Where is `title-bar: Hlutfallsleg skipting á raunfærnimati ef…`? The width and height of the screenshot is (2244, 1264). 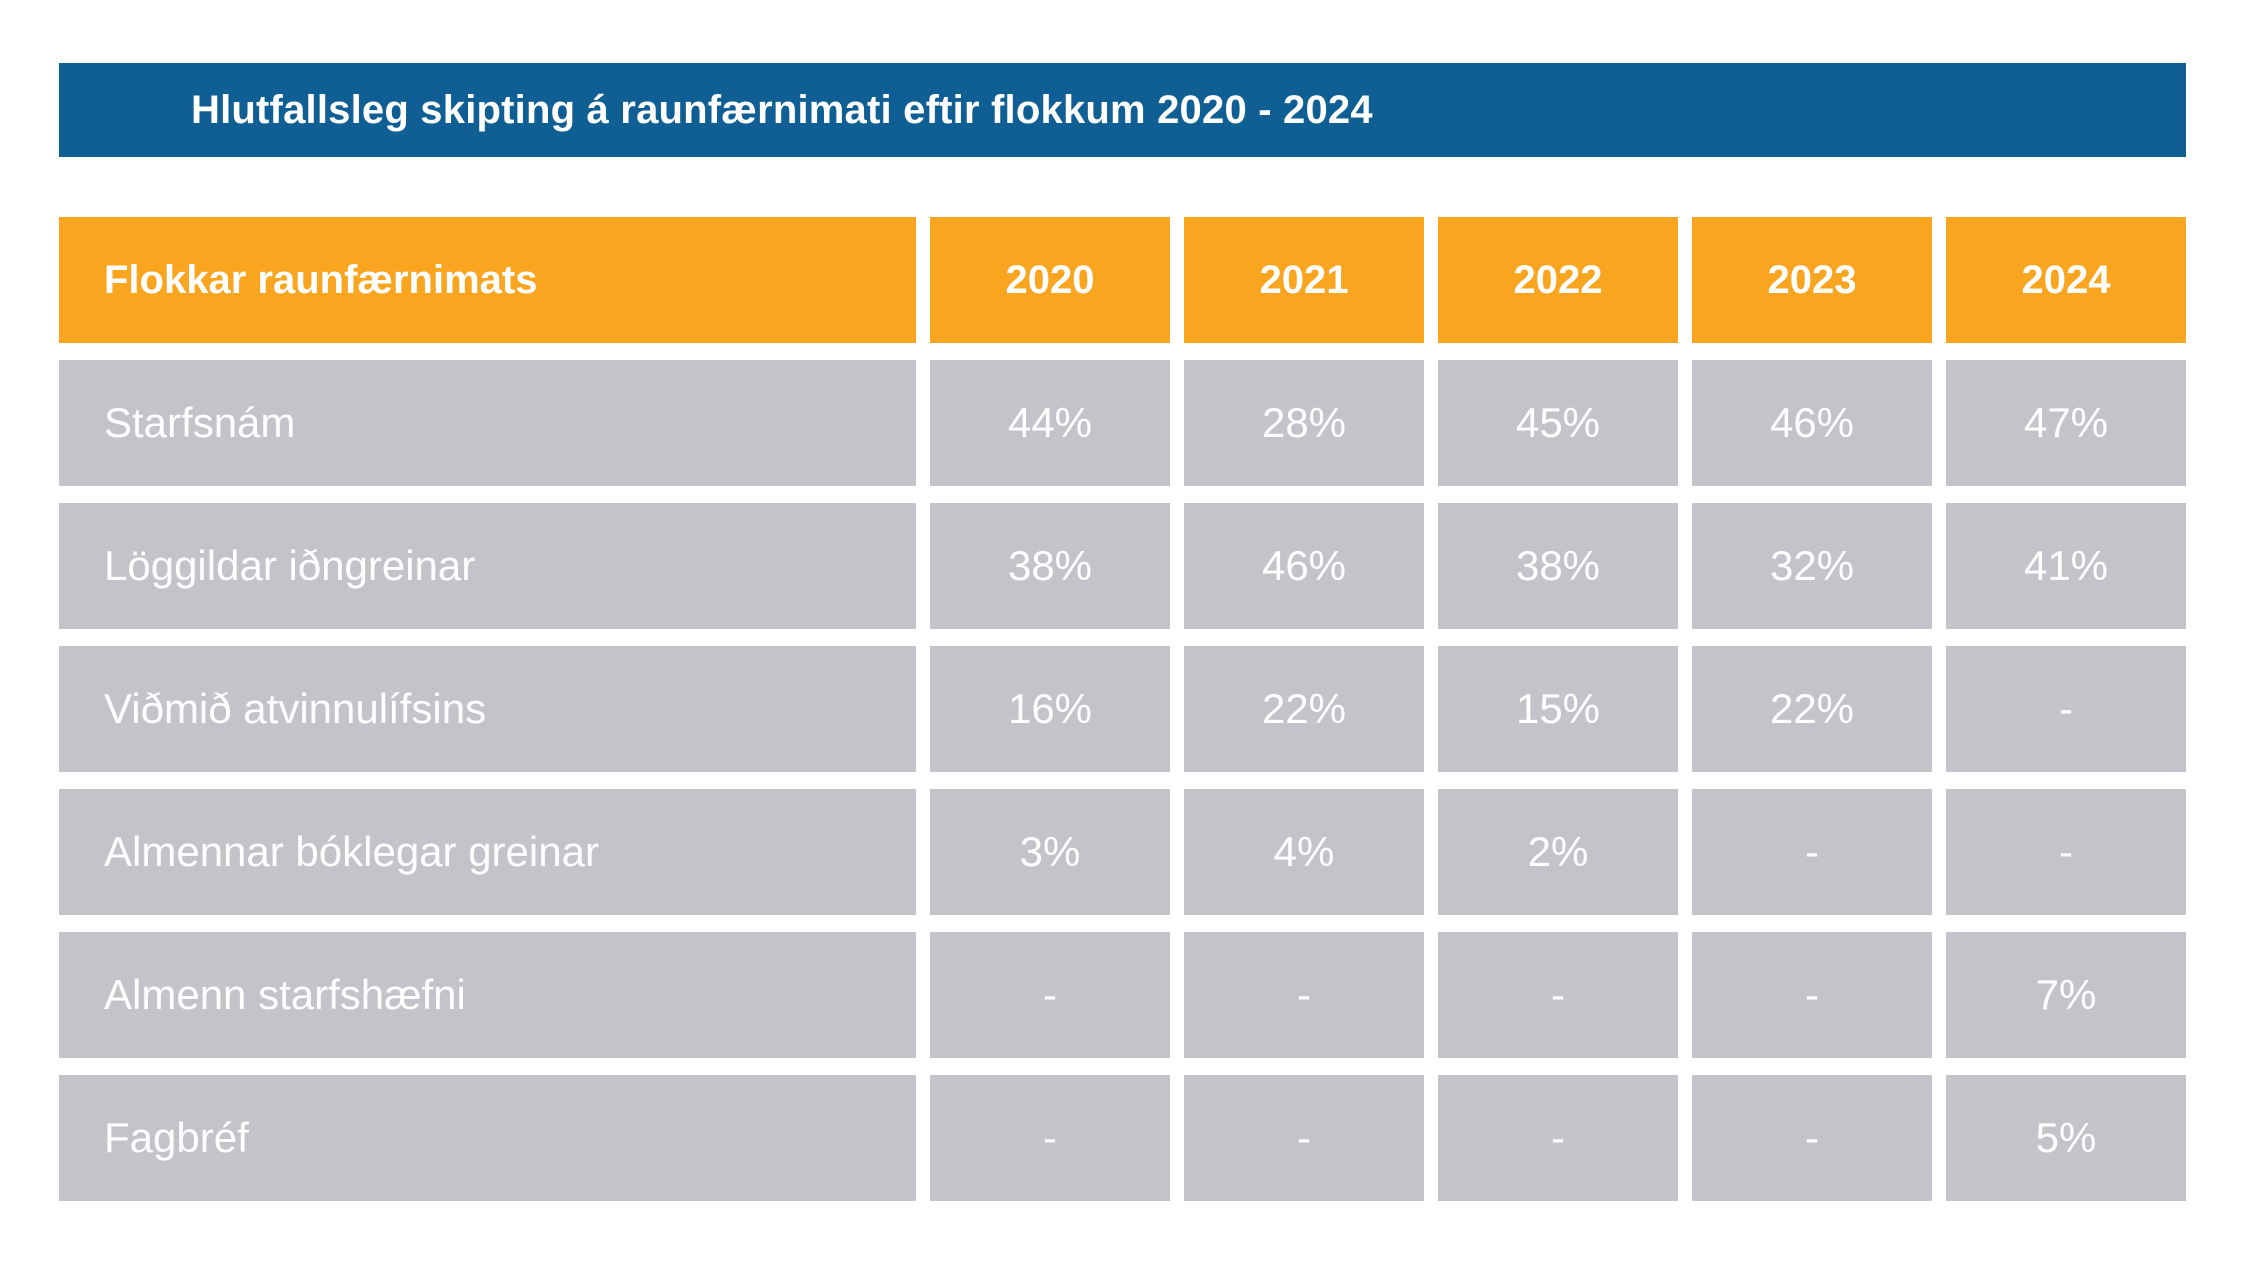
title-bar: Hlutfallsleg skipting á raunfærnimati ef… is located at coordinates (1122, 110).